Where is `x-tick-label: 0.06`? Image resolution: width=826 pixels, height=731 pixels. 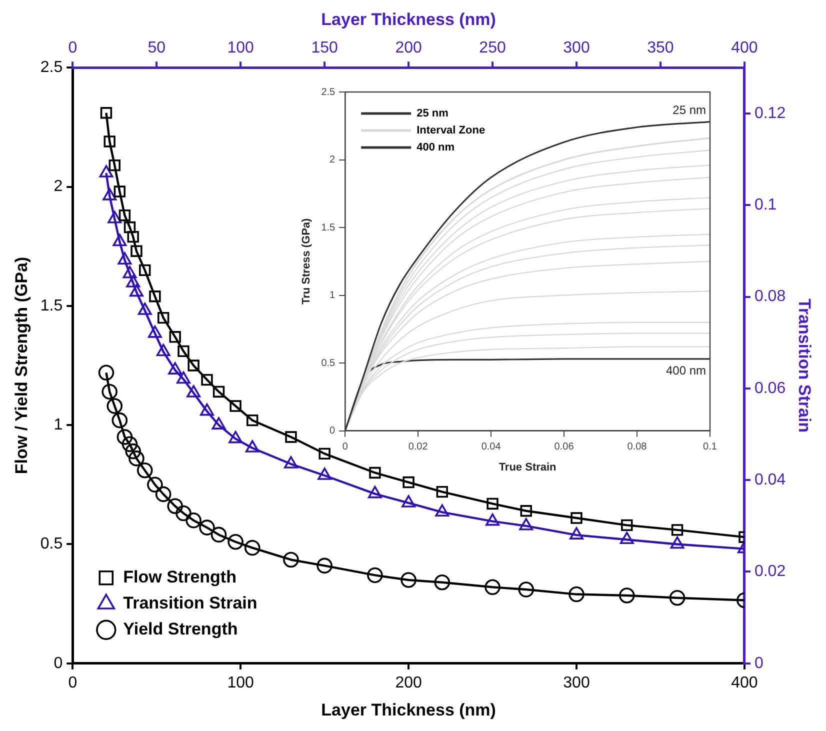
x-tick-label: 0.06 is located at coordinates (564, 447).